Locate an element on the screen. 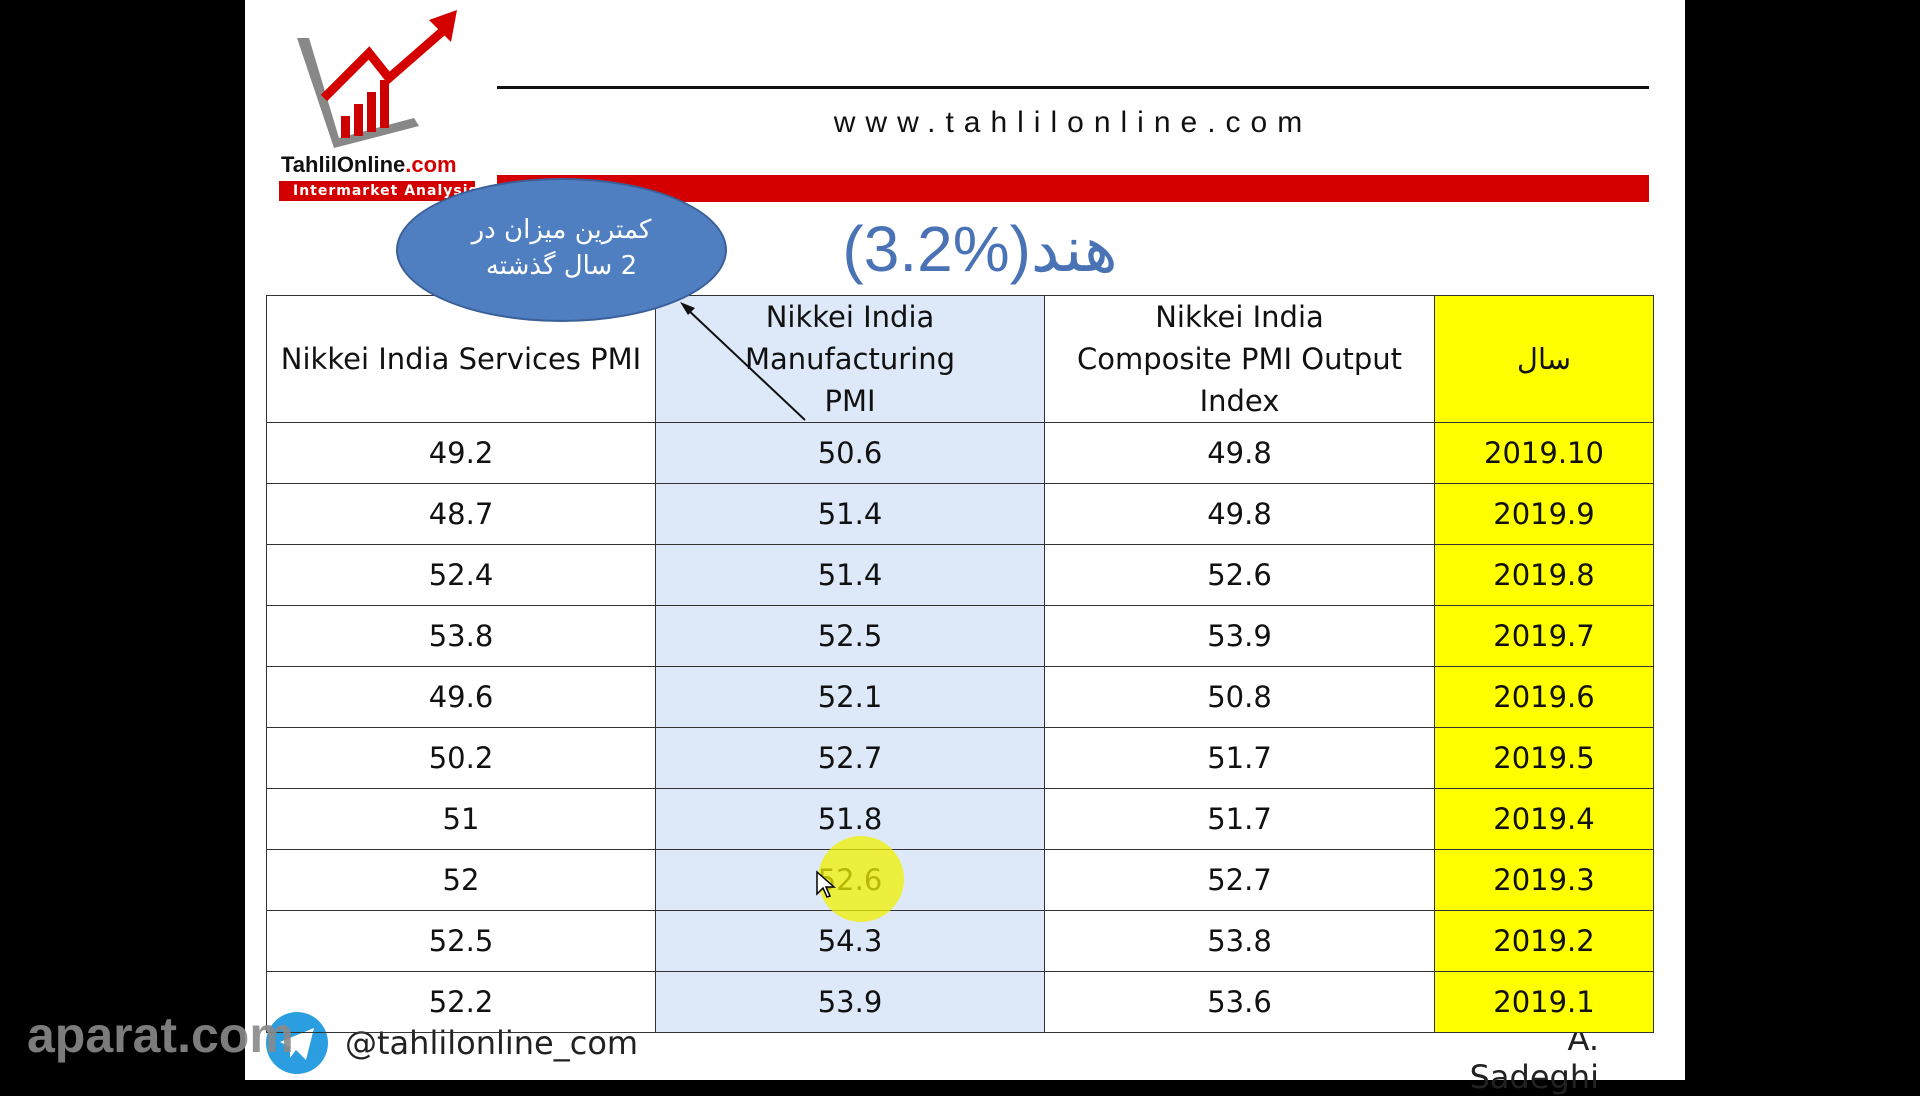 This screenshot has width=1920, height=1096. mouse-cursor-icon is located at coordinates (826, 884).